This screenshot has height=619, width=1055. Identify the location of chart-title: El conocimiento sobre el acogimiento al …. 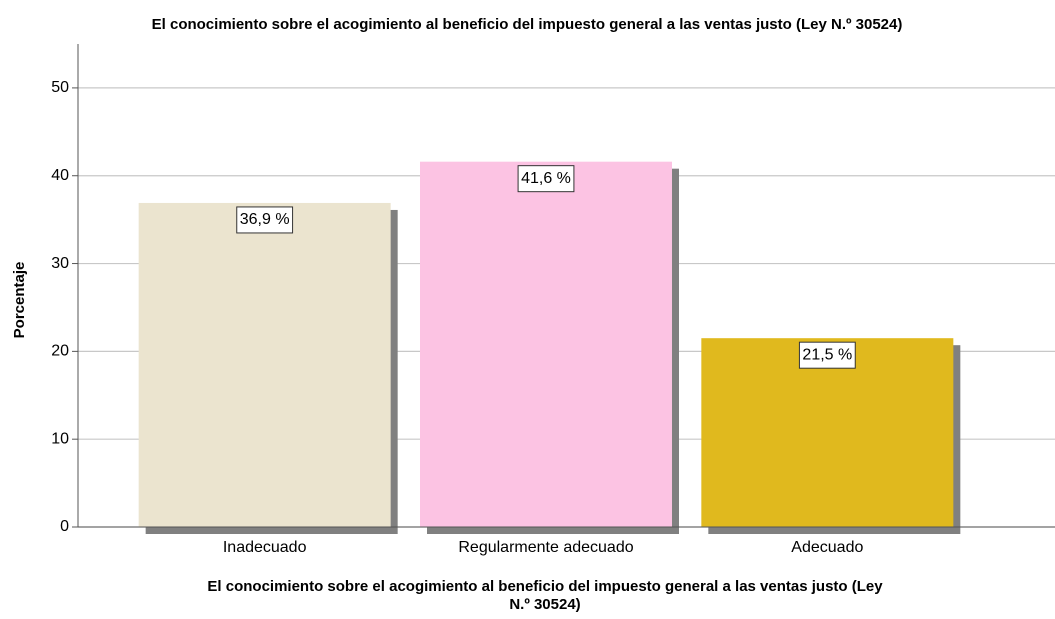
(527, 24).